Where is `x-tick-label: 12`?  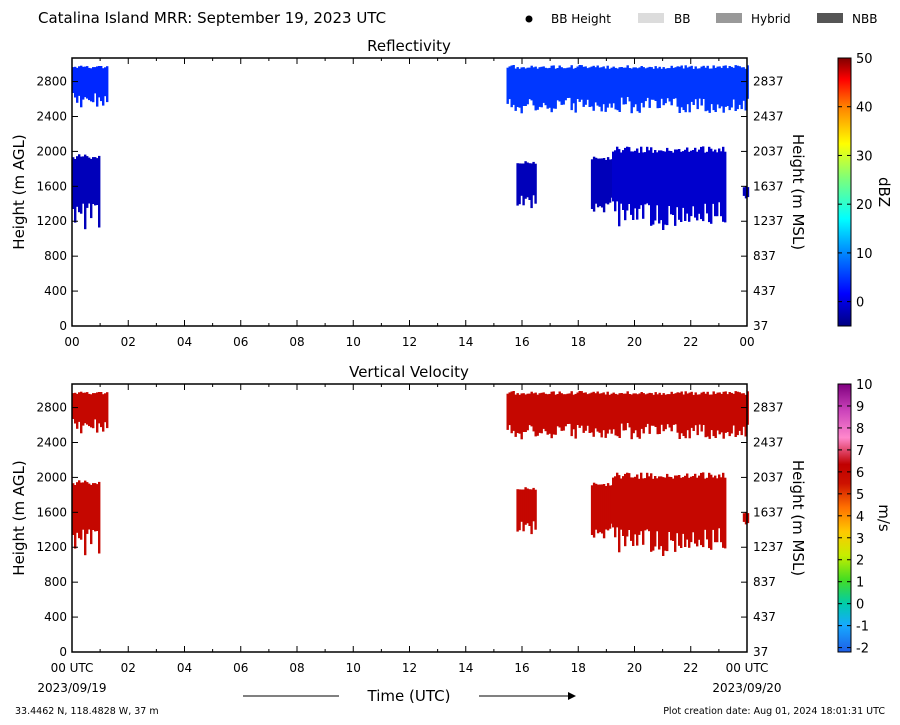 x-tick-label: 12 is located at coordinates (409, 668).